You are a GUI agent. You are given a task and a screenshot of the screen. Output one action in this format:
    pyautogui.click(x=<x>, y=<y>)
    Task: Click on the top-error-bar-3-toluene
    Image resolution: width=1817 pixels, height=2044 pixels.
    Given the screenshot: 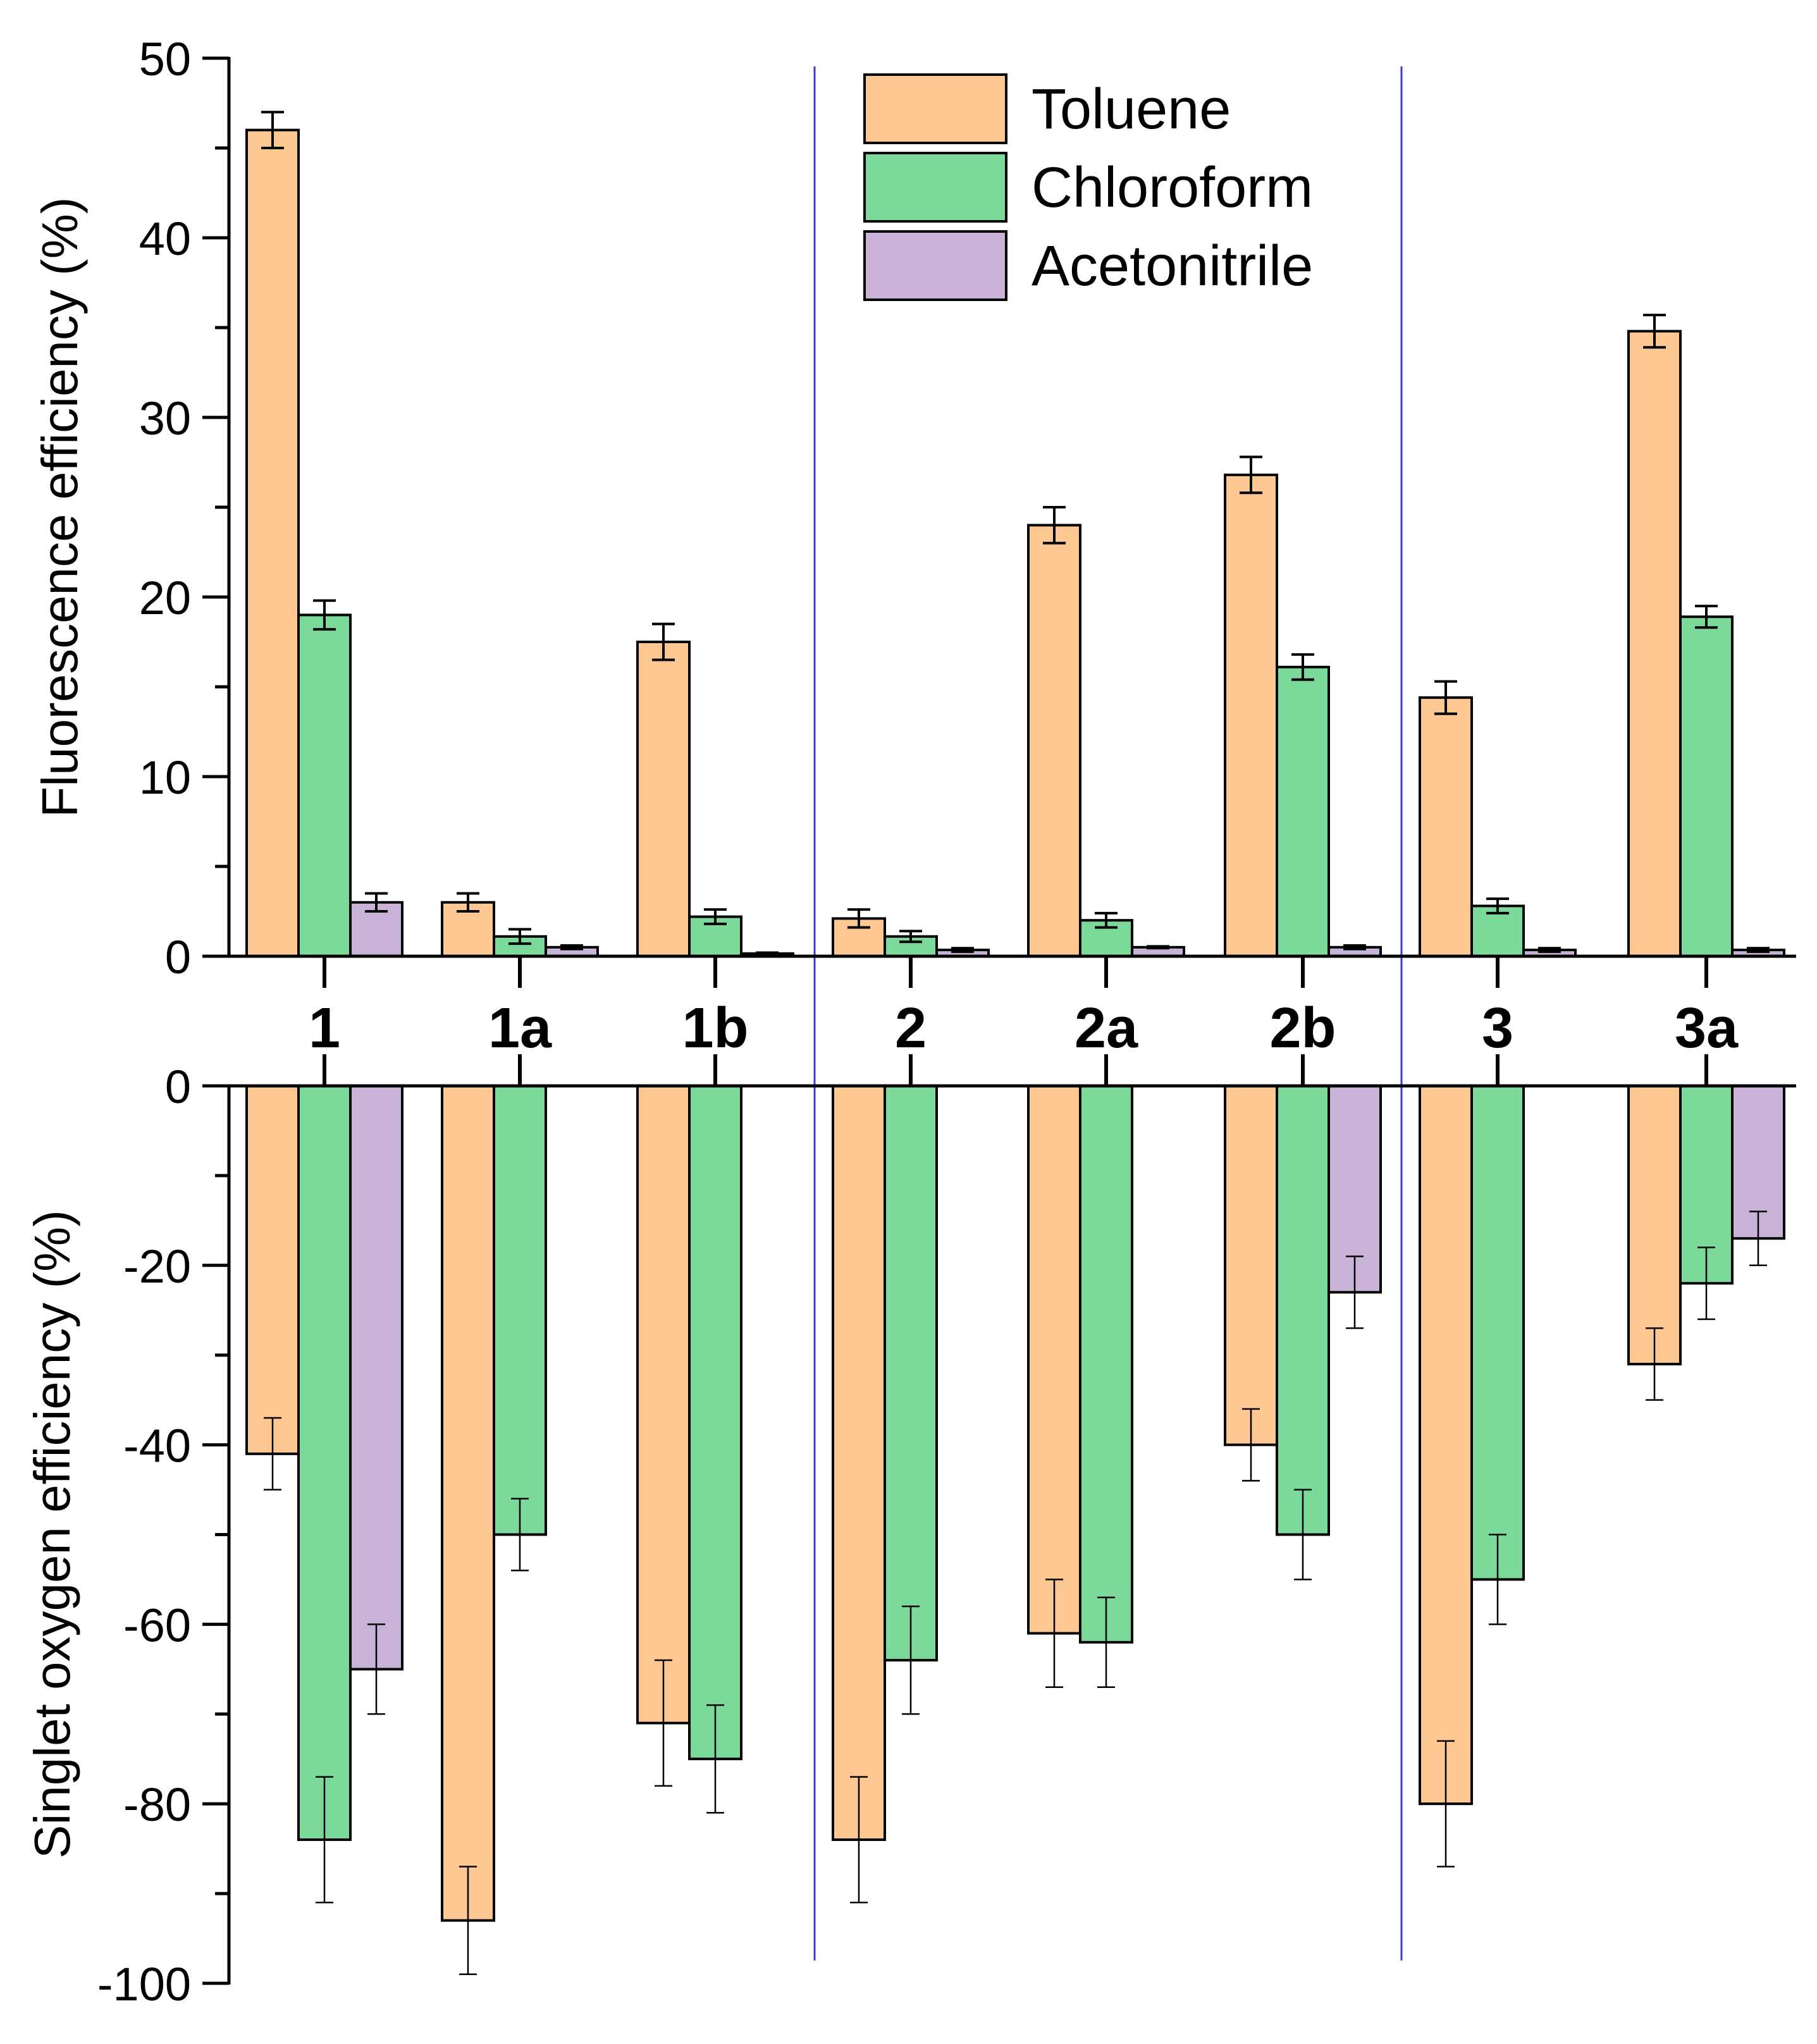 What is the action you would take?
    pyautogui.click(x=1446, y=697)
    